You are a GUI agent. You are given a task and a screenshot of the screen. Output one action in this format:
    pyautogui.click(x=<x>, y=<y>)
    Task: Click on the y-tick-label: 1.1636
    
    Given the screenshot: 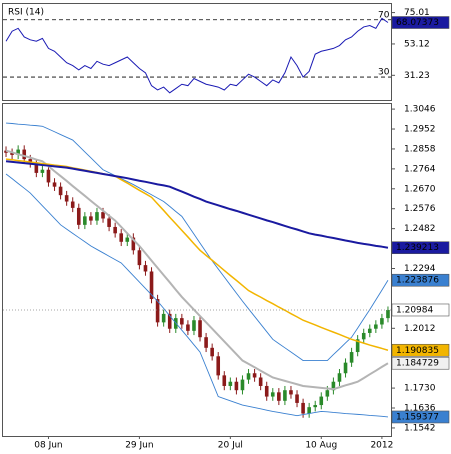 What is the action you would take?
    pyautogui.click(x=420, y=409)
    